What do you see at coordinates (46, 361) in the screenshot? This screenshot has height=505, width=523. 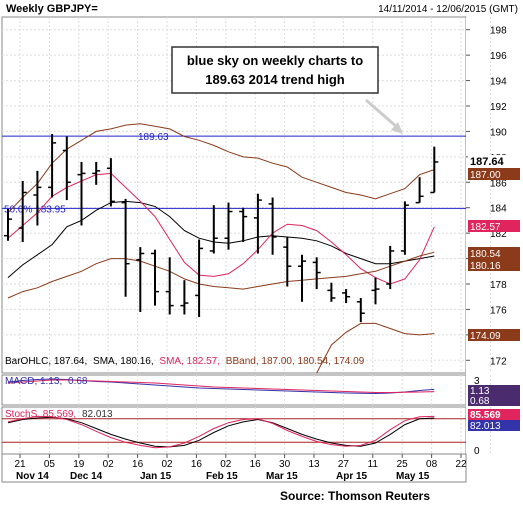 I see `legend-bar-ohlc: BarOHLC, 187.64,` at bounding box center [46, 361].